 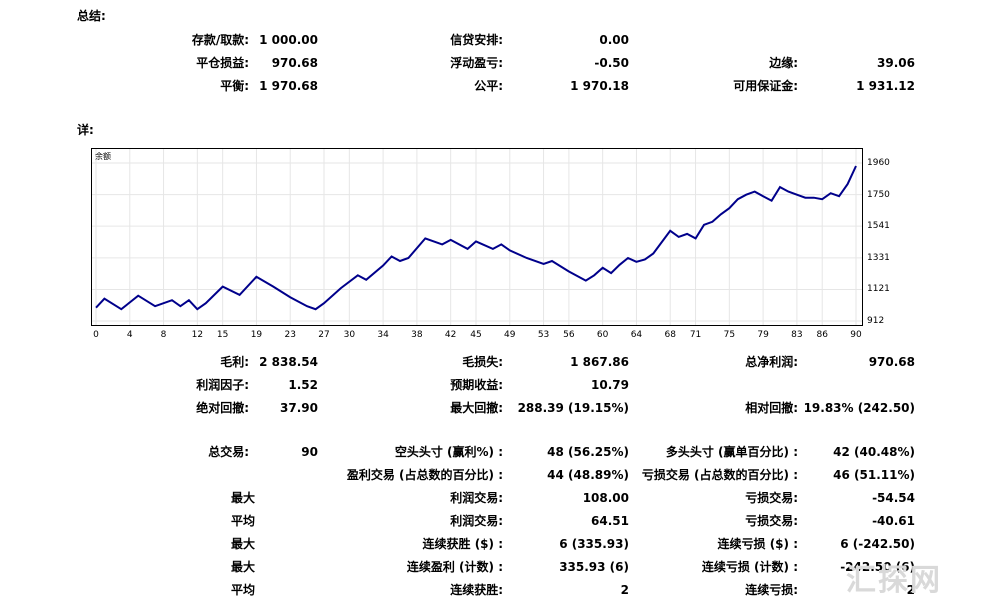 What do you see at coordinates (878, 257) in the screenshot?
I see `y-tick-label: 1331` at bounding box center [878, 257].